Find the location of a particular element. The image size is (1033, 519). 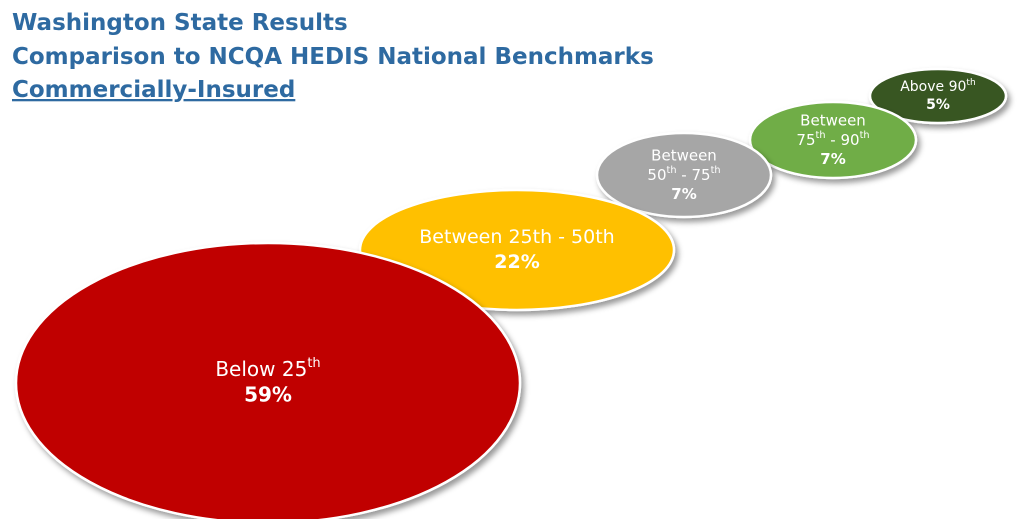

title: Washington State Results is located at coordinates (180, 23).